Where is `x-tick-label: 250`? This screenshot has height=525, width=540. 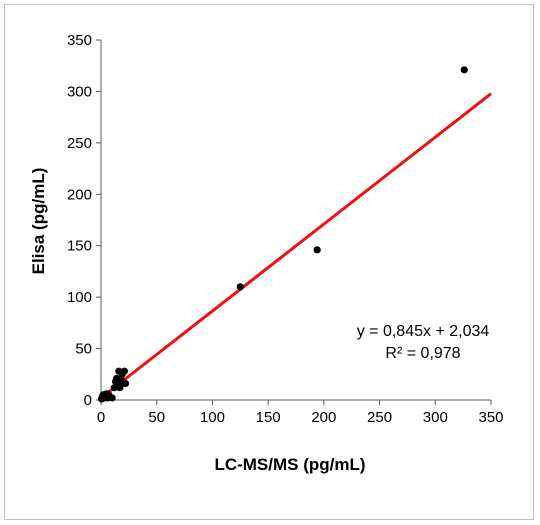
x-tick-label: 250 is located at coordinates (379, 417).